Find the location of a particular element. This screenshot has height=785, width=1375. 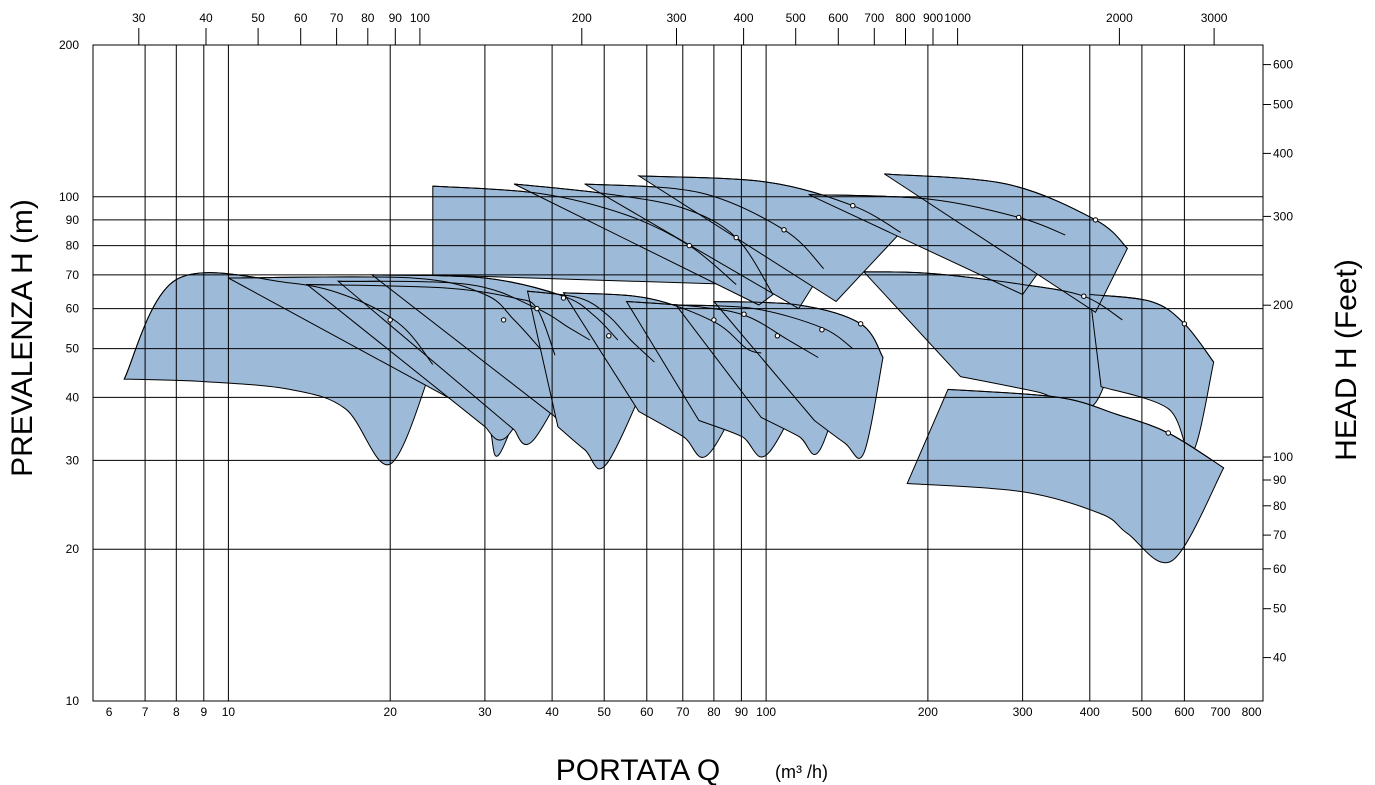

x-tick-label: 90 is located at coordinates (742, 712).